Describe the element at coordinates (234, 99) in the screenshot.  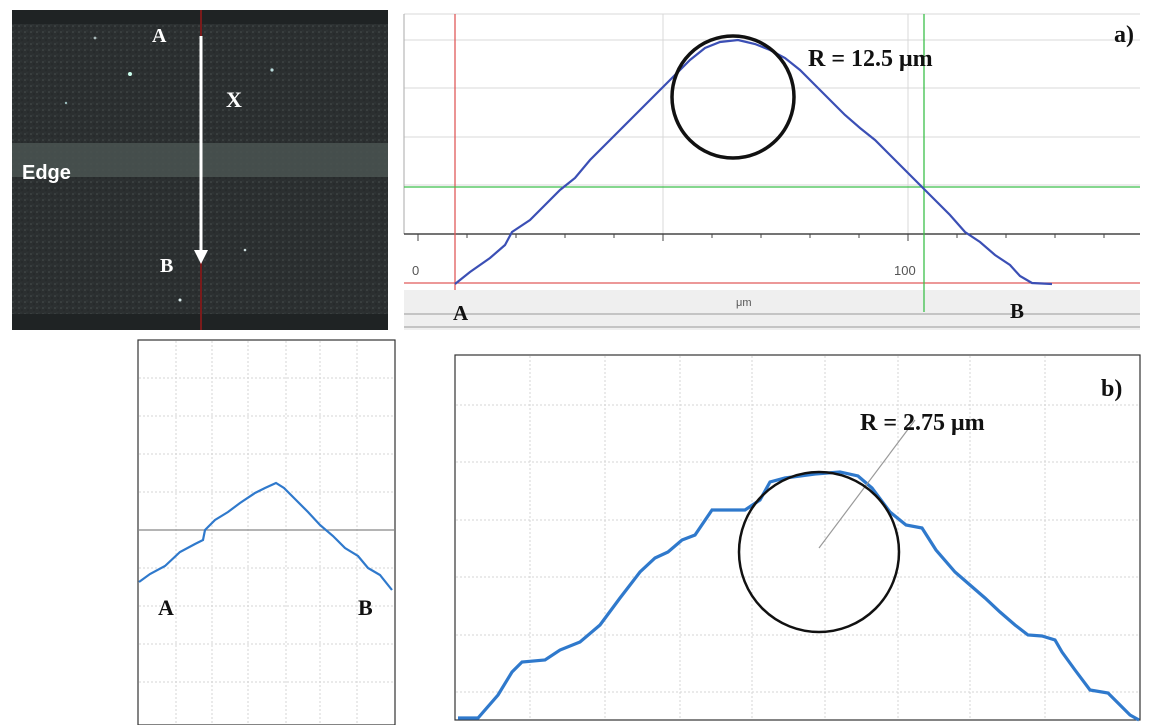
I see `micrograph-label-x: X` at that location.